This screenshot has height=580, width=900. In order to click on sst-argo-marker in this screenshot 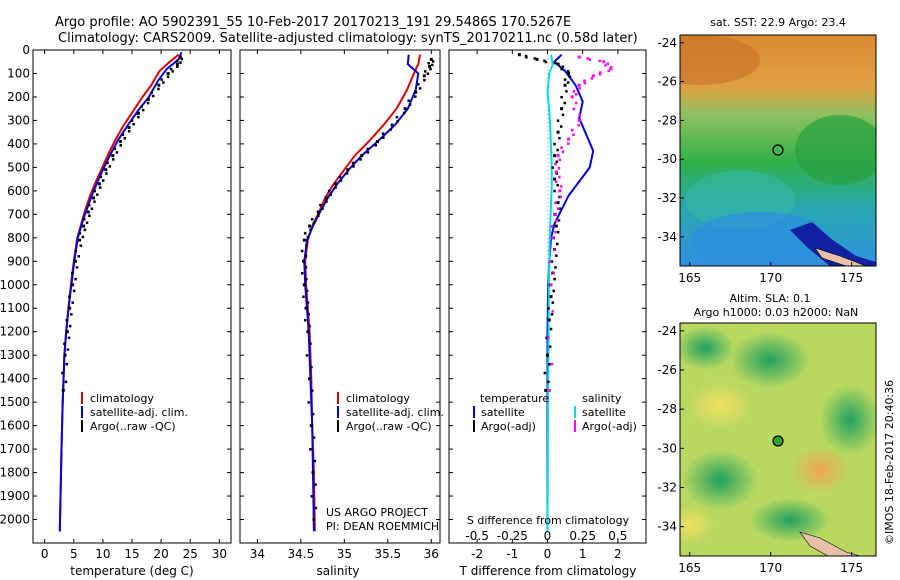, I will do `click(778, 150)`.